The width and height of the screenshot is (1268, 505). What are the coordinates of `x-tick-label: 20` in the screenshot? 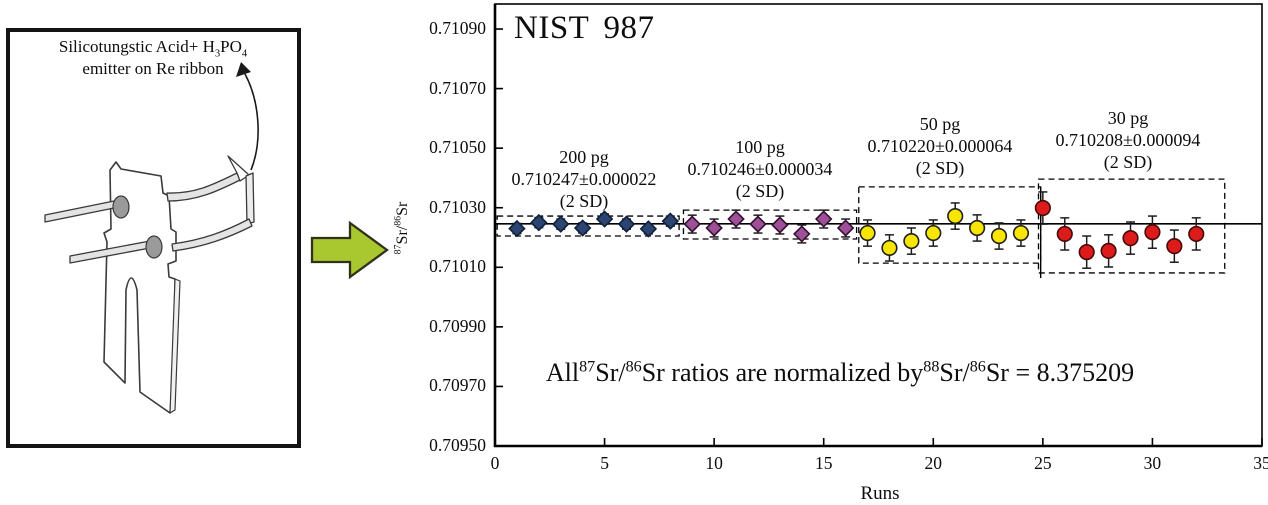 It's located at (933, 463).